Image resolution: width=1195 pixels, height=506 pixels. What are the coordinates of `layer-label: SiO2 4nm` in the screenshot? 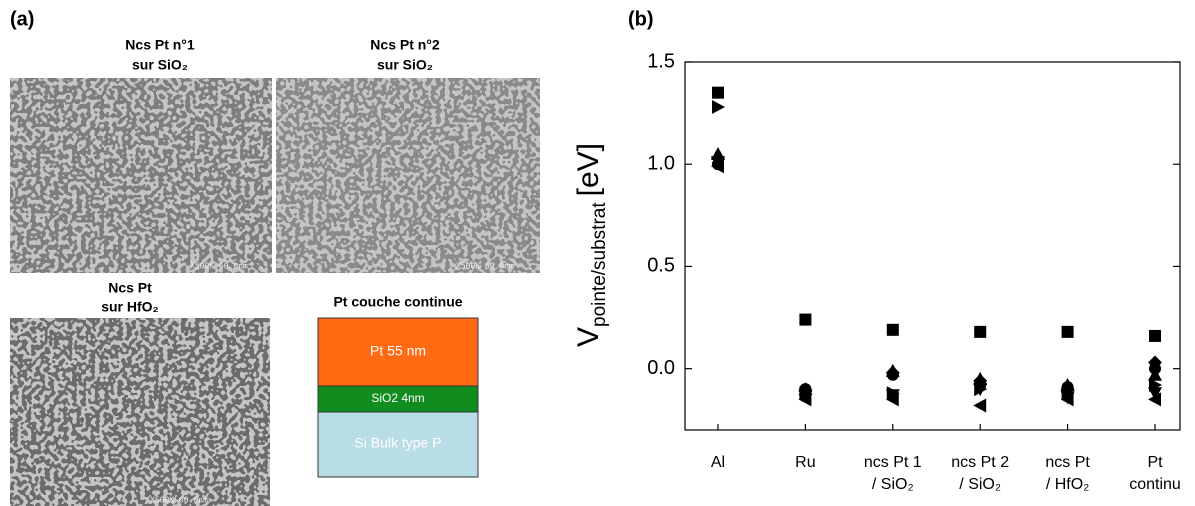 It's located at (397, 398).